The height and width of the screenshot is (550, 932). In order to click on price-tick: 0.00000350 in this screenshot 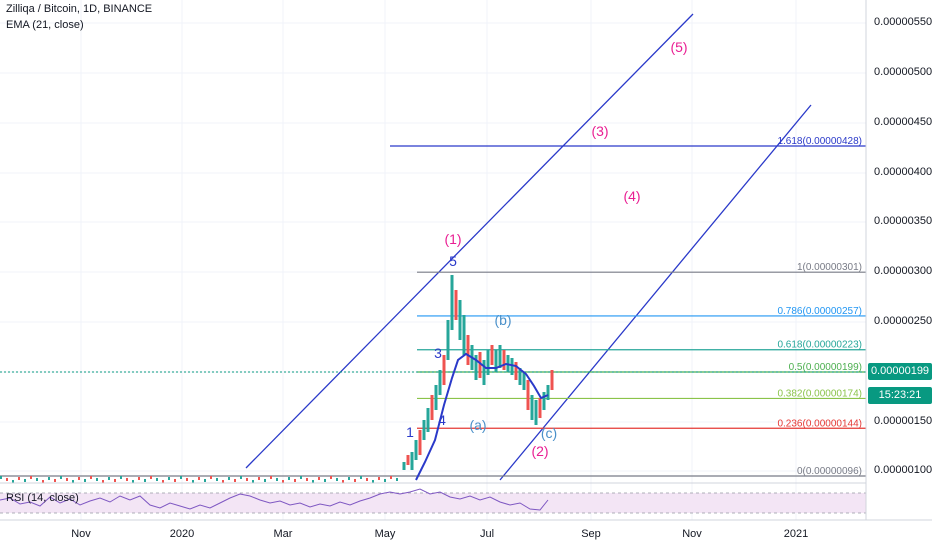, I will do `click(903, 221)`.